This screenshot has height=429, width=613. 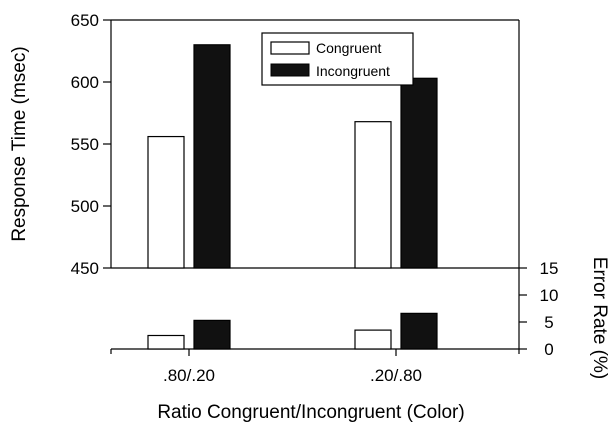 I want to click on x-tick-label: .20/.80, so click(x=396, y=375).